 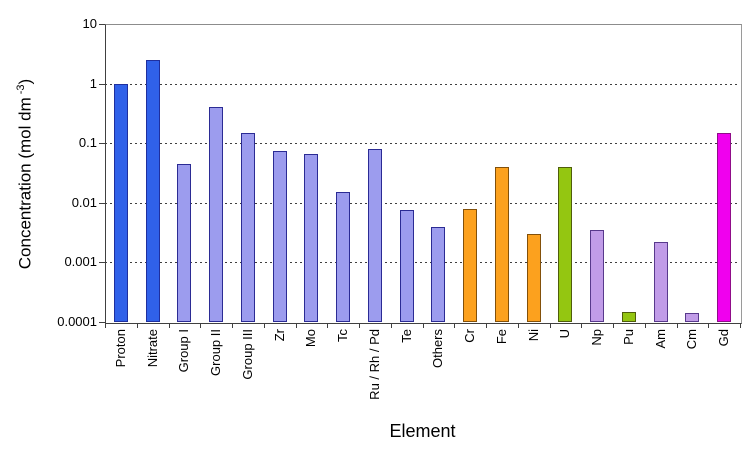 I want to click on bar-am, so click(x=661, y=282).